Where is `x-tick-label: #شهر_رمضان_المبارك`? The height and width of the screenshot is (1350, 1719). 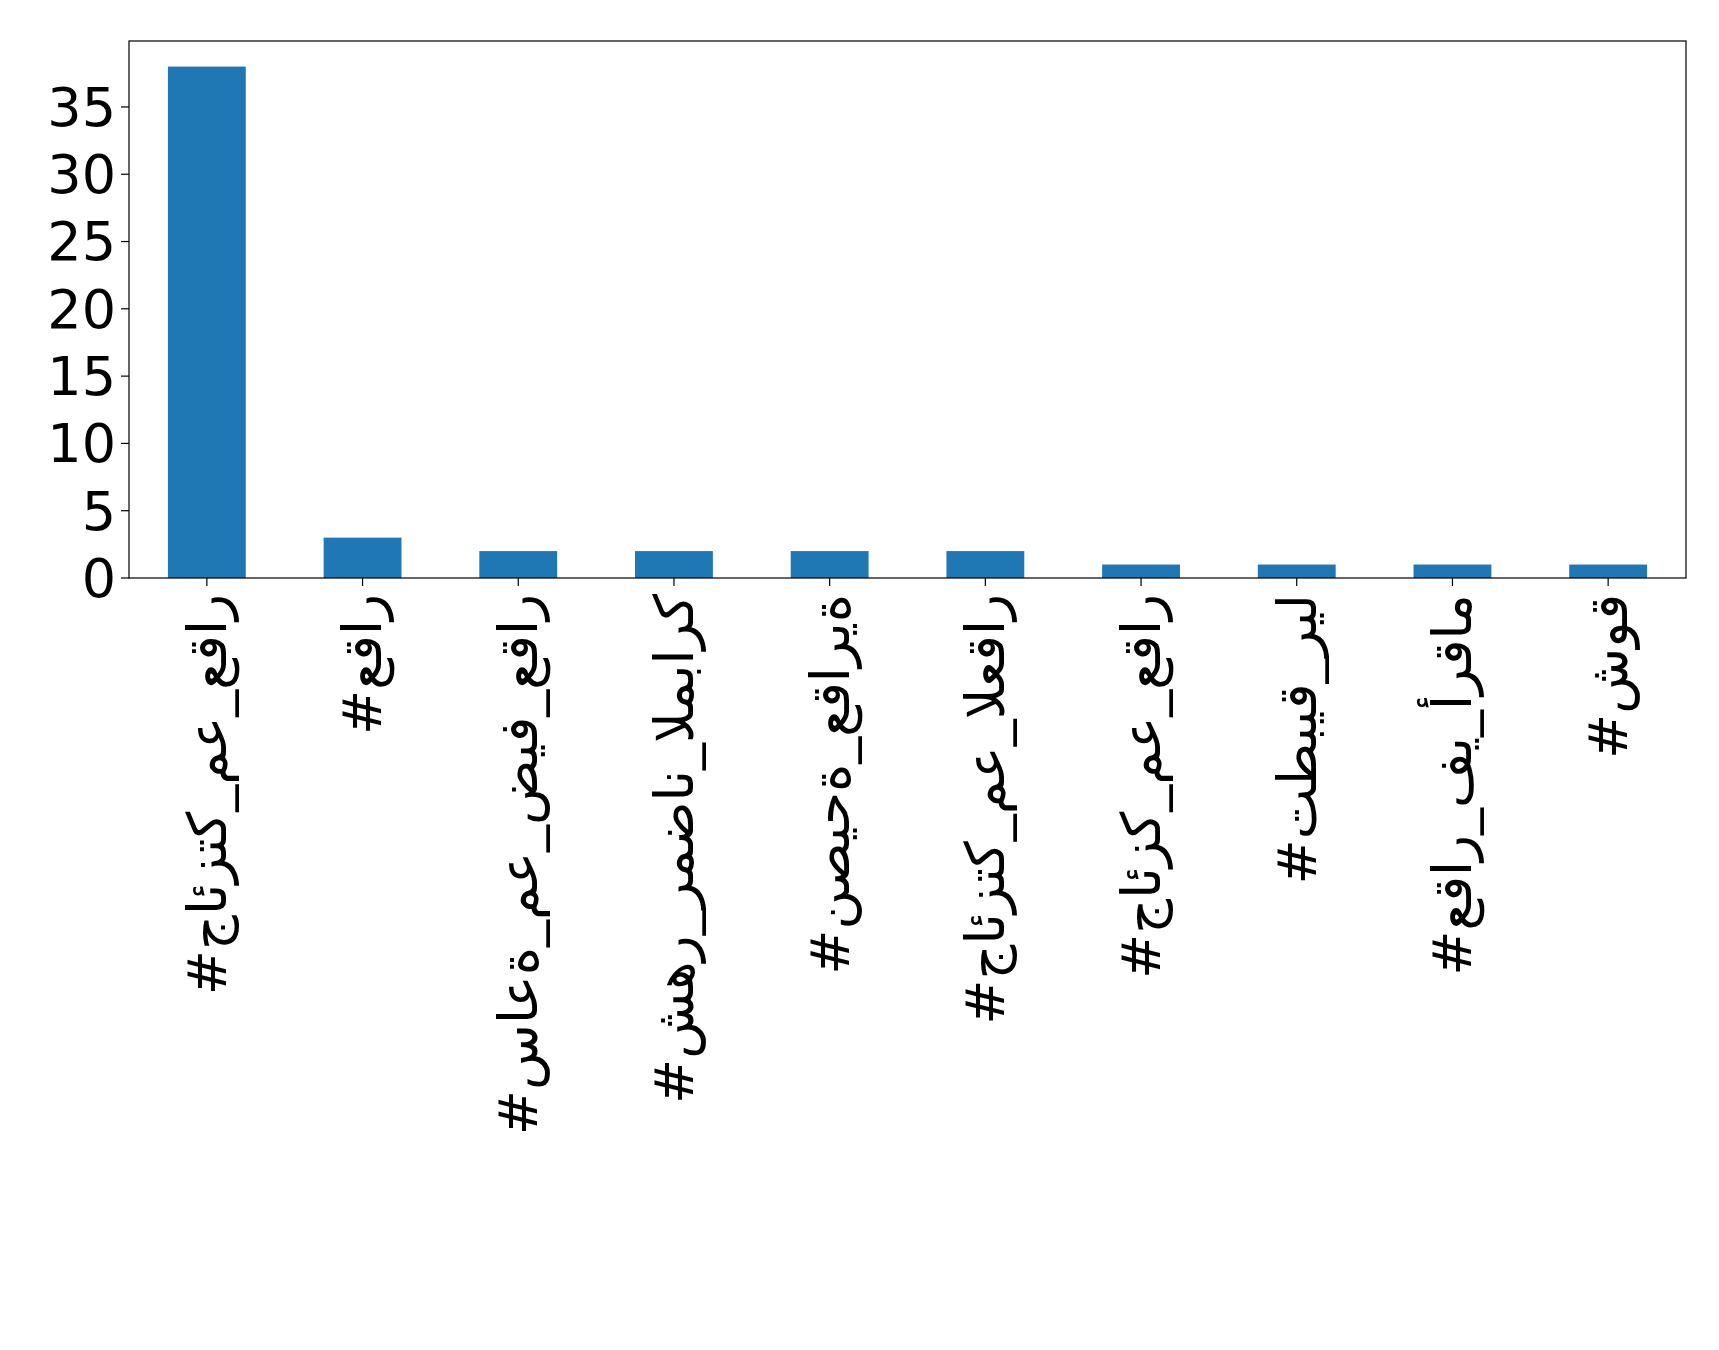 x-tick-label: #شهر_رمضان_المبارك is located at coordinates (674, 848).